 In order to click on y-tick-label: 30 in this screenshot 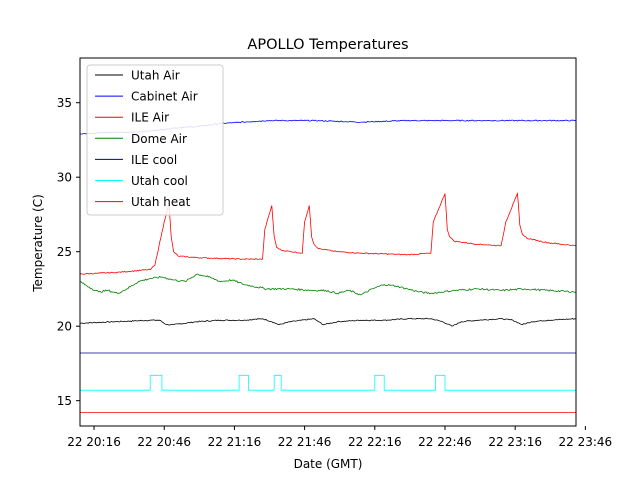, I will do `click(64, 178)`.